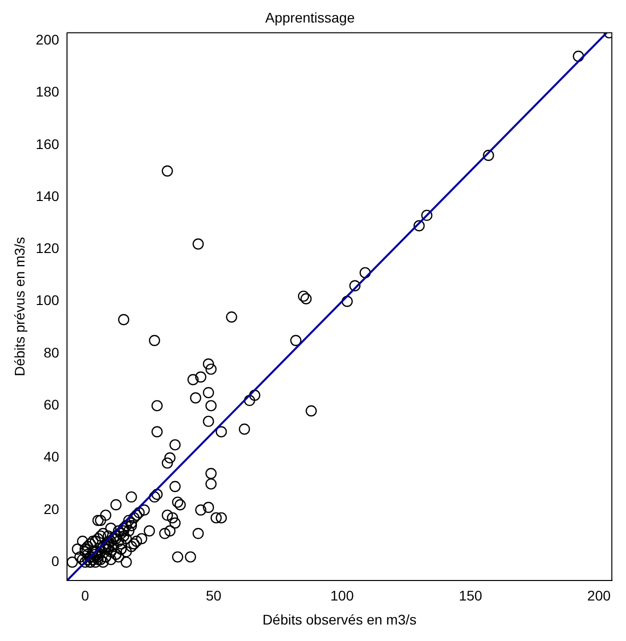  Describe the element at coordinates (339, 619) in the screenshot. I see `x-axis-title: Débits observés en m3/s` at that location.